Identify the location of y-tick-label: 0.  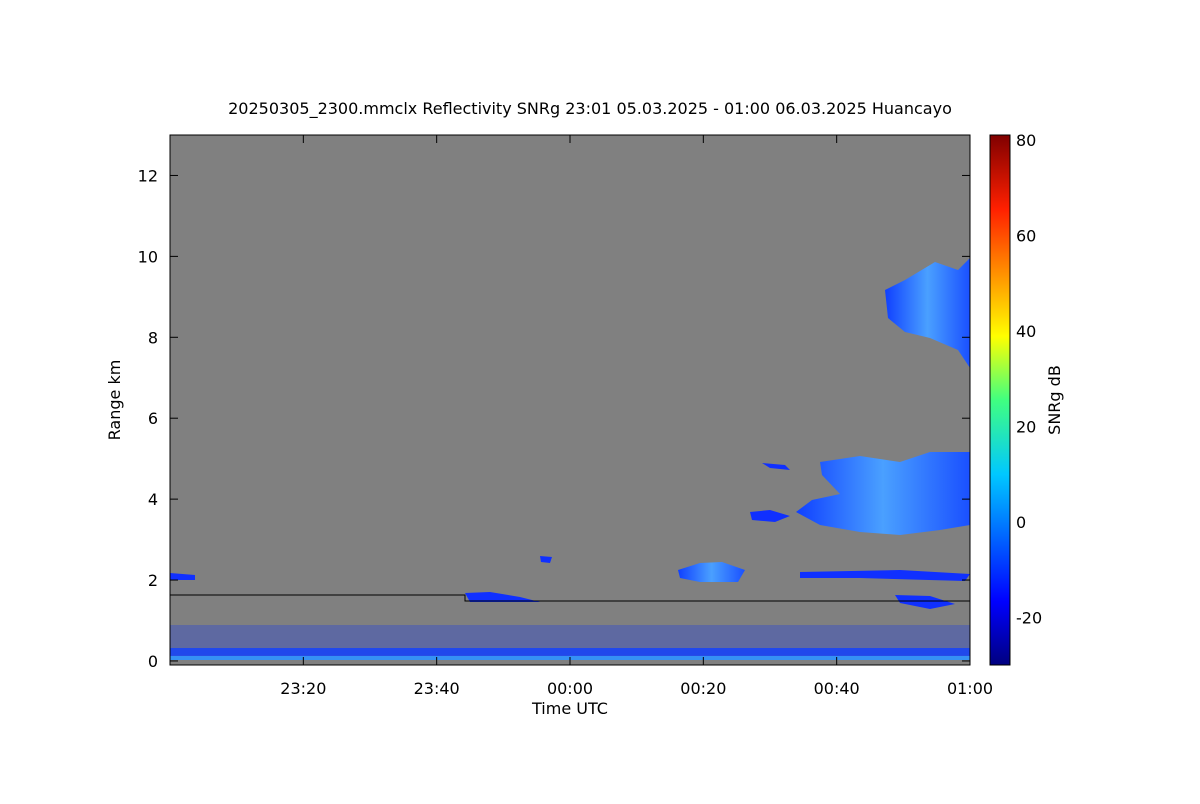
(153, 661).